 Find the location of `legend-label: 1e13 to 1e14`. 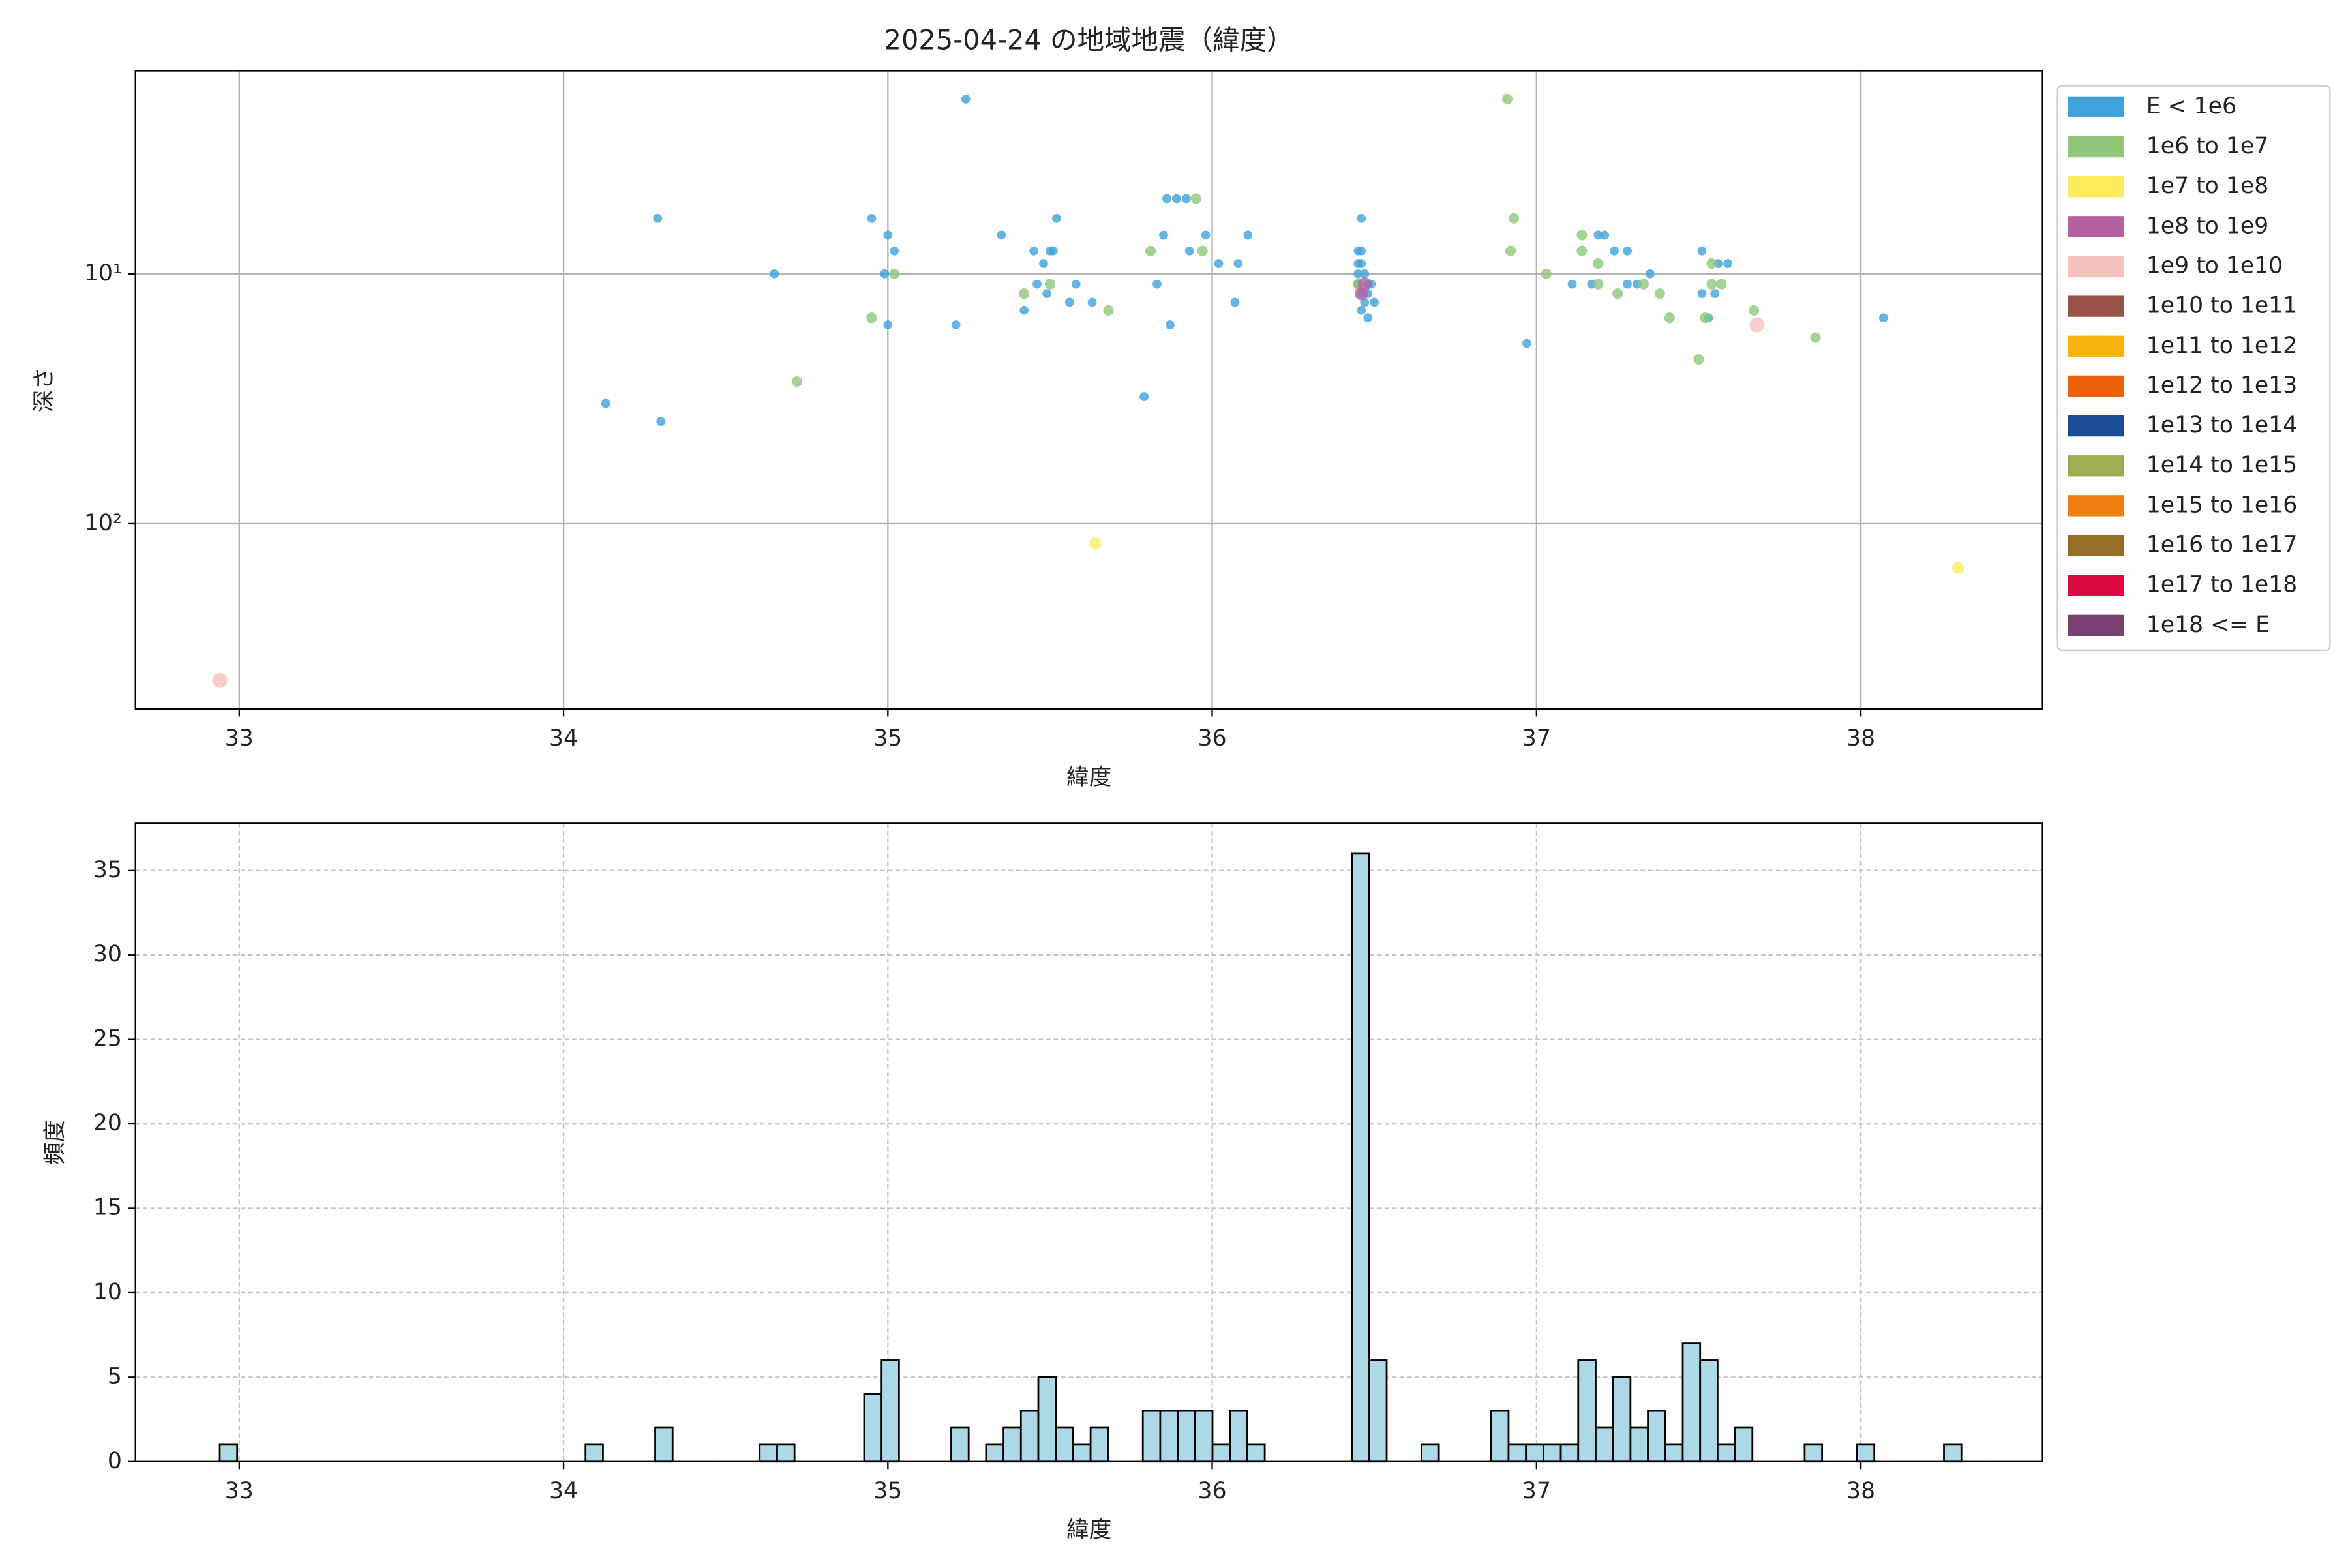

legend-label: 1e13 to 1e14 is located at coordinates (2222, 425).